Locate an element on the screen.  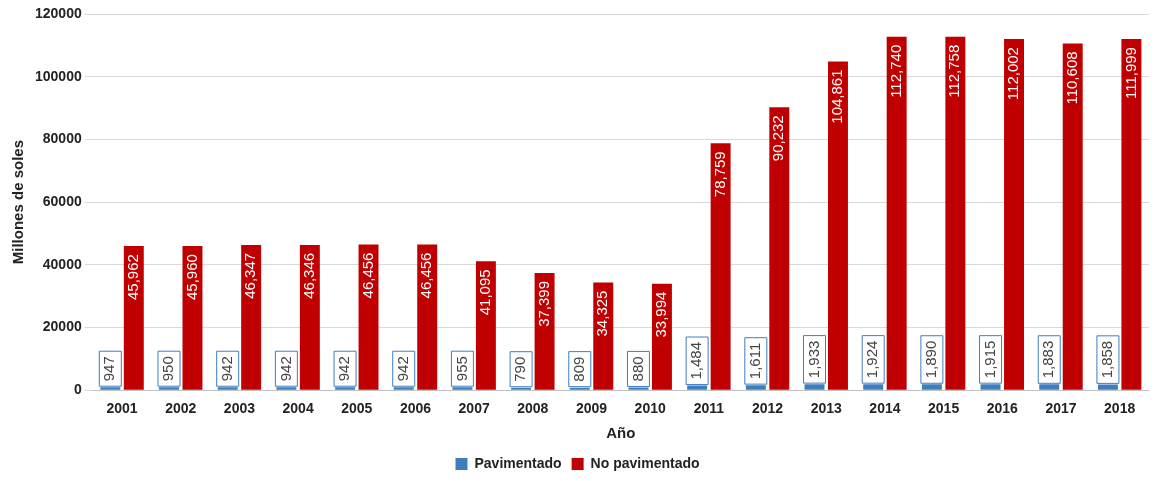
data-label: 1,924 is located at coordinates (872, 359).